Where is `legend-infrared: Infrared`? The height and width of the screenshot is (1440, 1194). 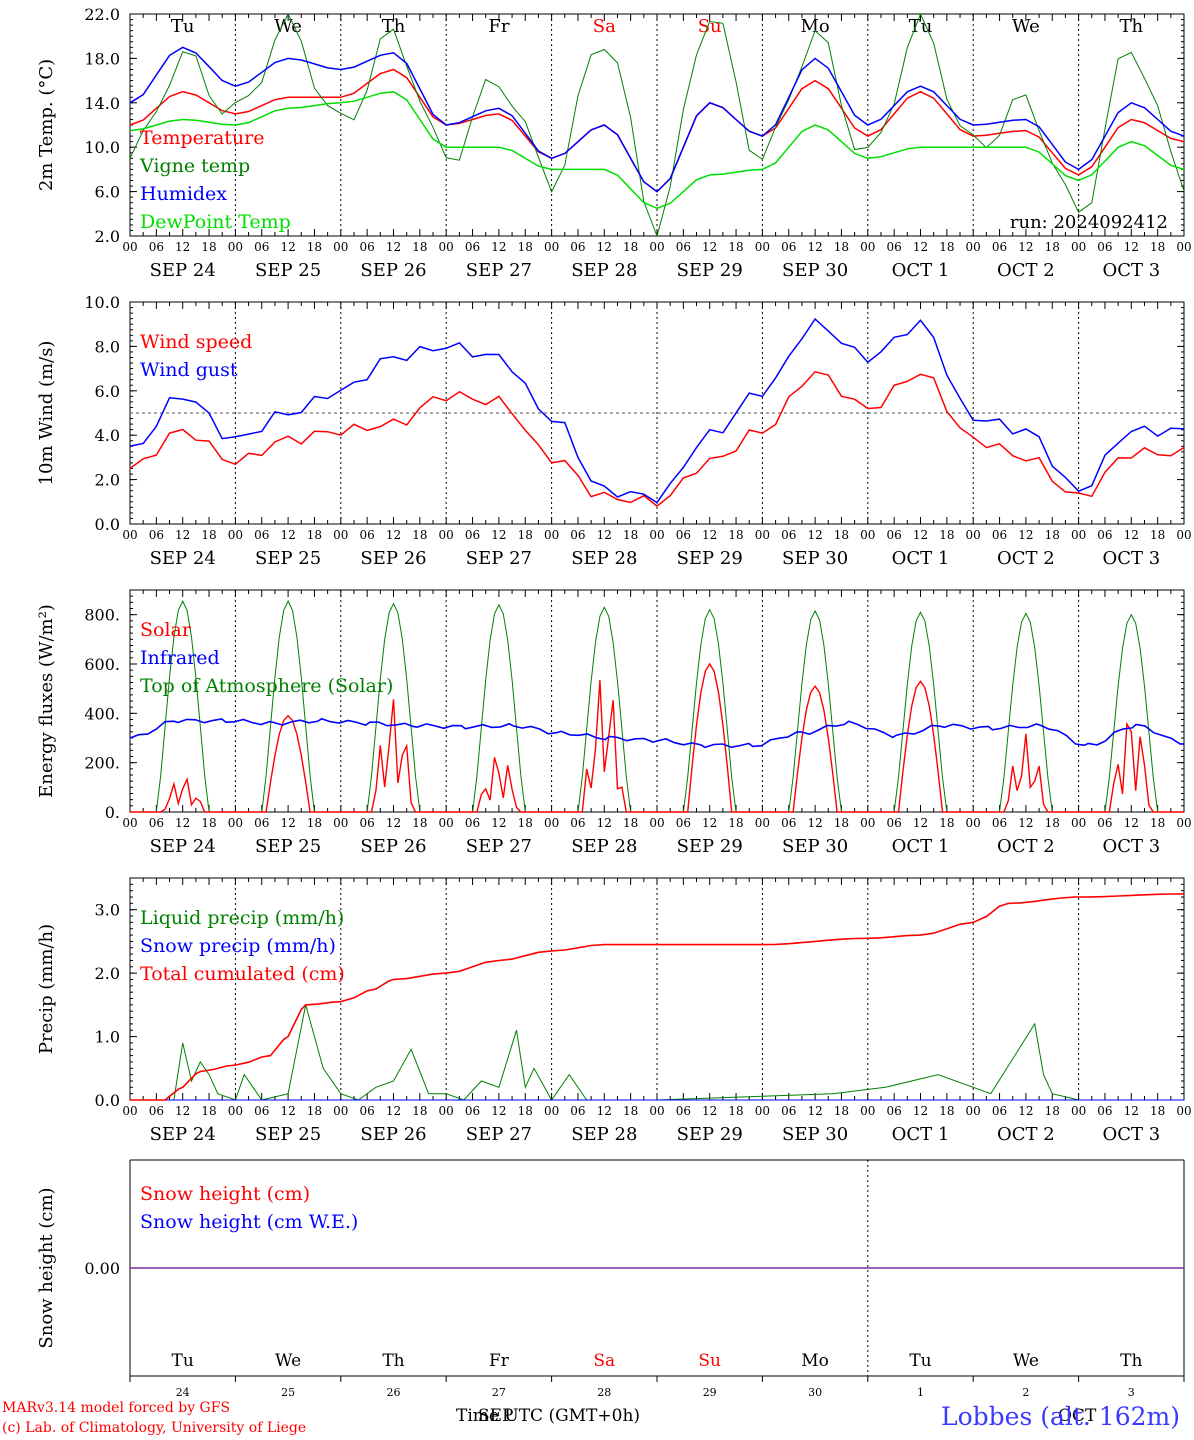
legend-infrared: Infrared is located at coordinates (180, 658).